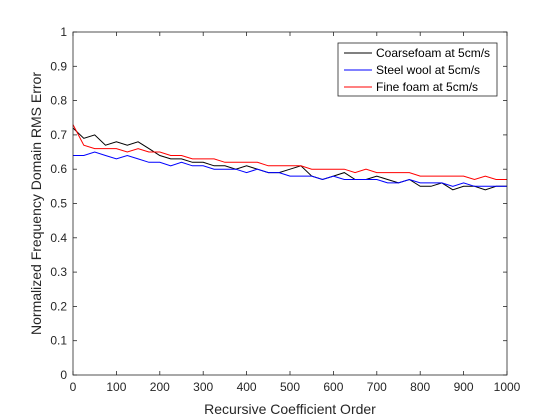 Image resolution: width=560 pixels, height=420 pixels. What do you see at coordinates (290, 409) in the screenshot?
I see `x-axis-label: Recursive Coefficient Order` at bounding box center [290, 409].